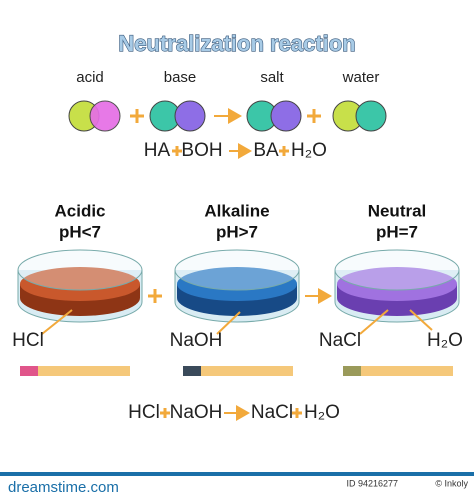 The height and width of the screenshot is (500, 474). Describe the element at coordinates (266, 150) in the screenshot. I see `formula: BA` at that location.